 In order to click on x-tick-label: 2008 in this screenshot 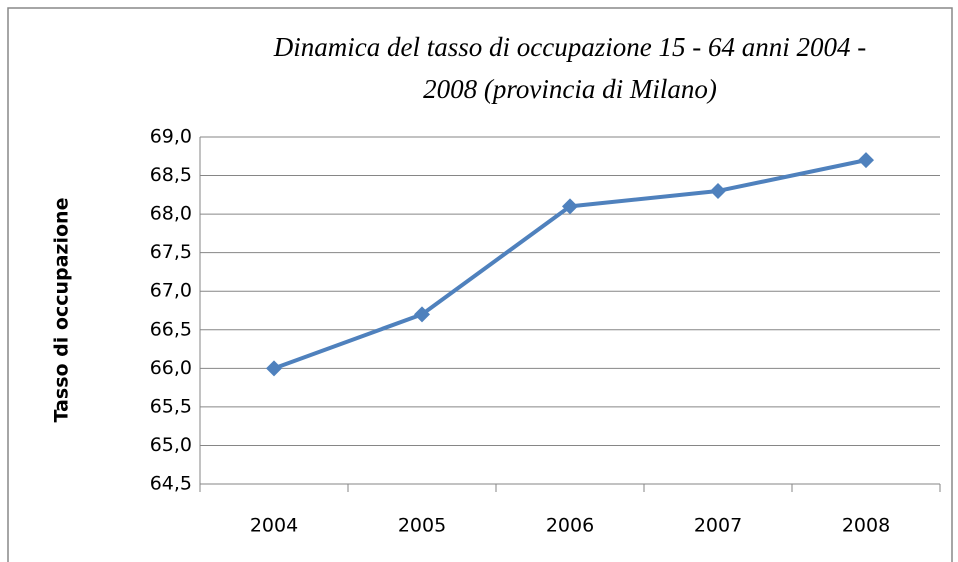, I will do `click(866, 526)`.